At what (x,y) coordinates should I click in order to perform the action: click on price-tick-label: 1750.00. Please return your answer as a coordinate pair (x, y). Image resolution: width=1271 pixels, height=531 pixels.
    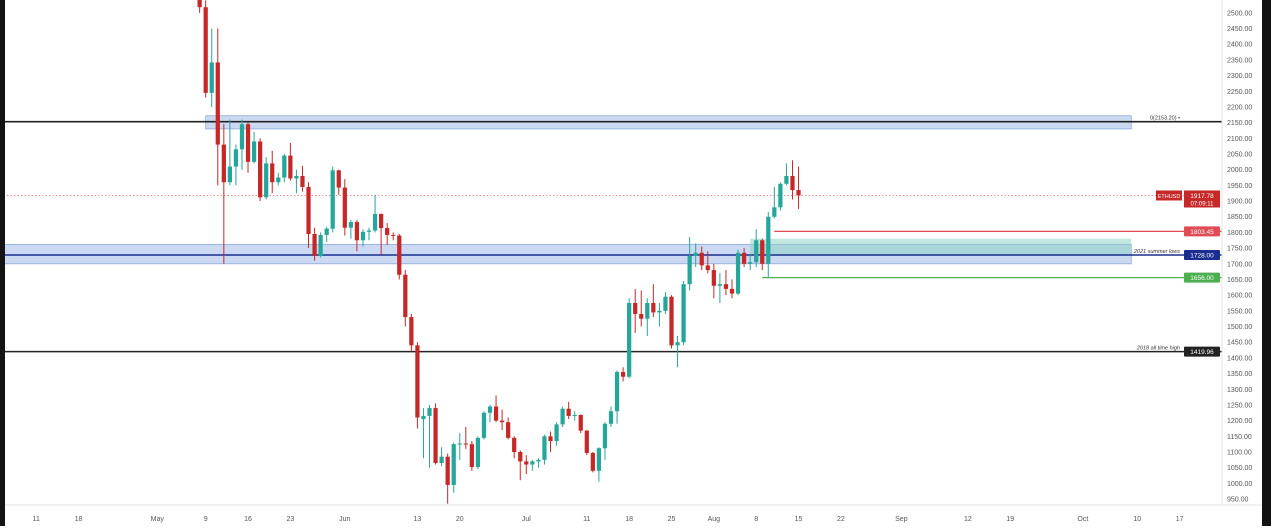
    Looking at the image, I should click on (1239, 249).